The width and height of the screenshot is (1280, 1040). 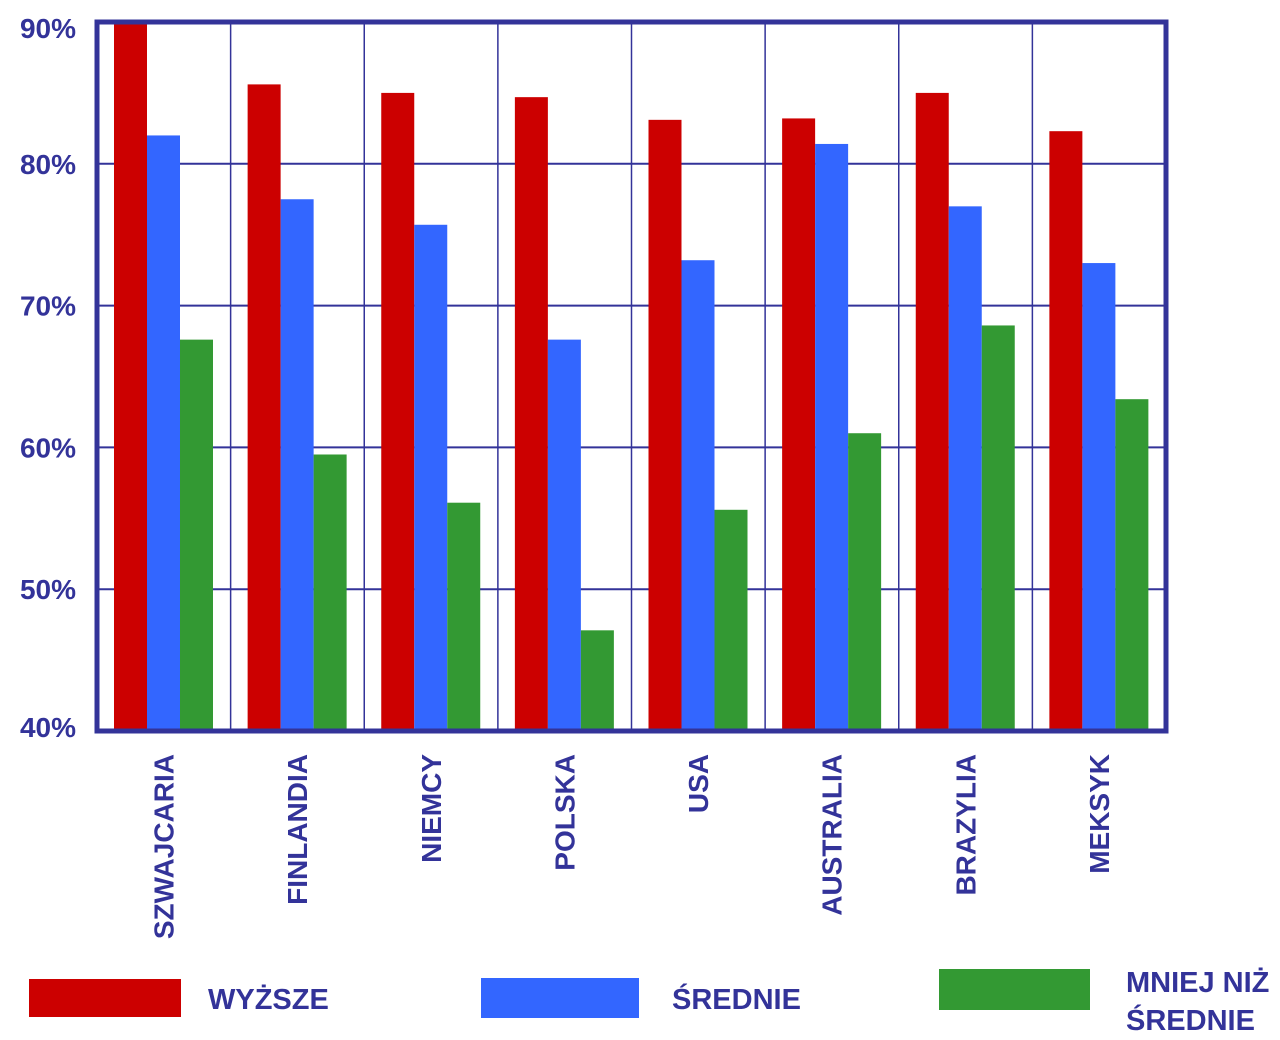 I want to click on x-category-label-finlandia: FINLANDIA, so click(x=297, y=829).